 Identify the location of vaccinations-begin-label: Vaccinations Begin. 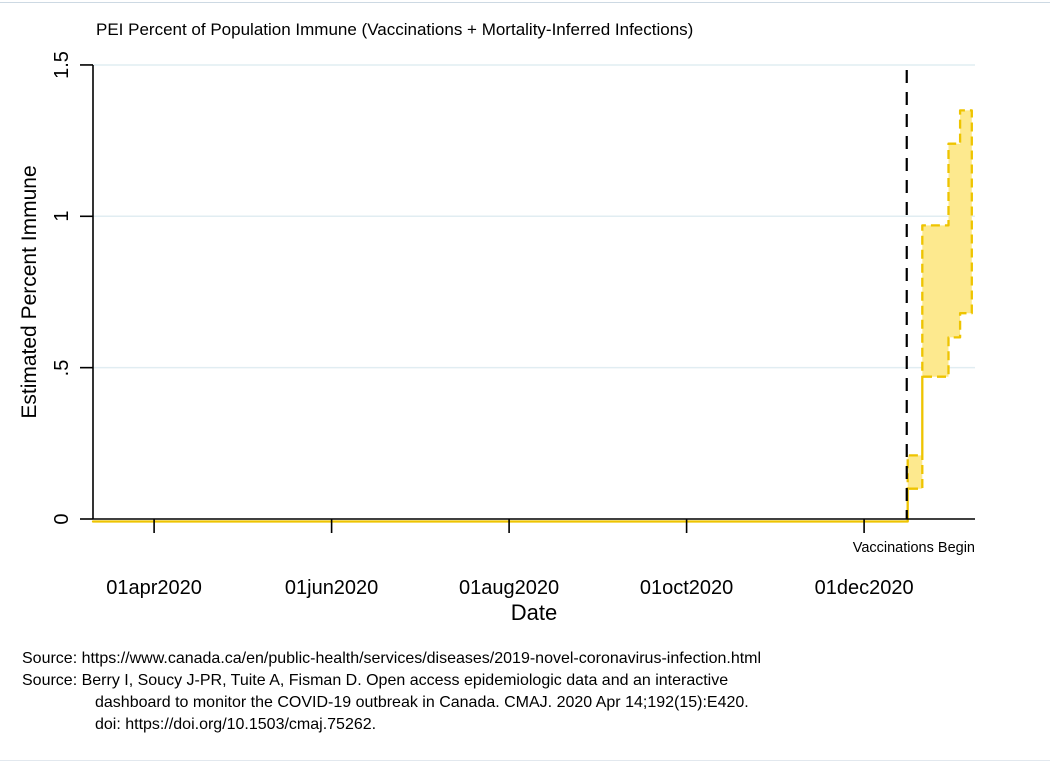
(913, 548).